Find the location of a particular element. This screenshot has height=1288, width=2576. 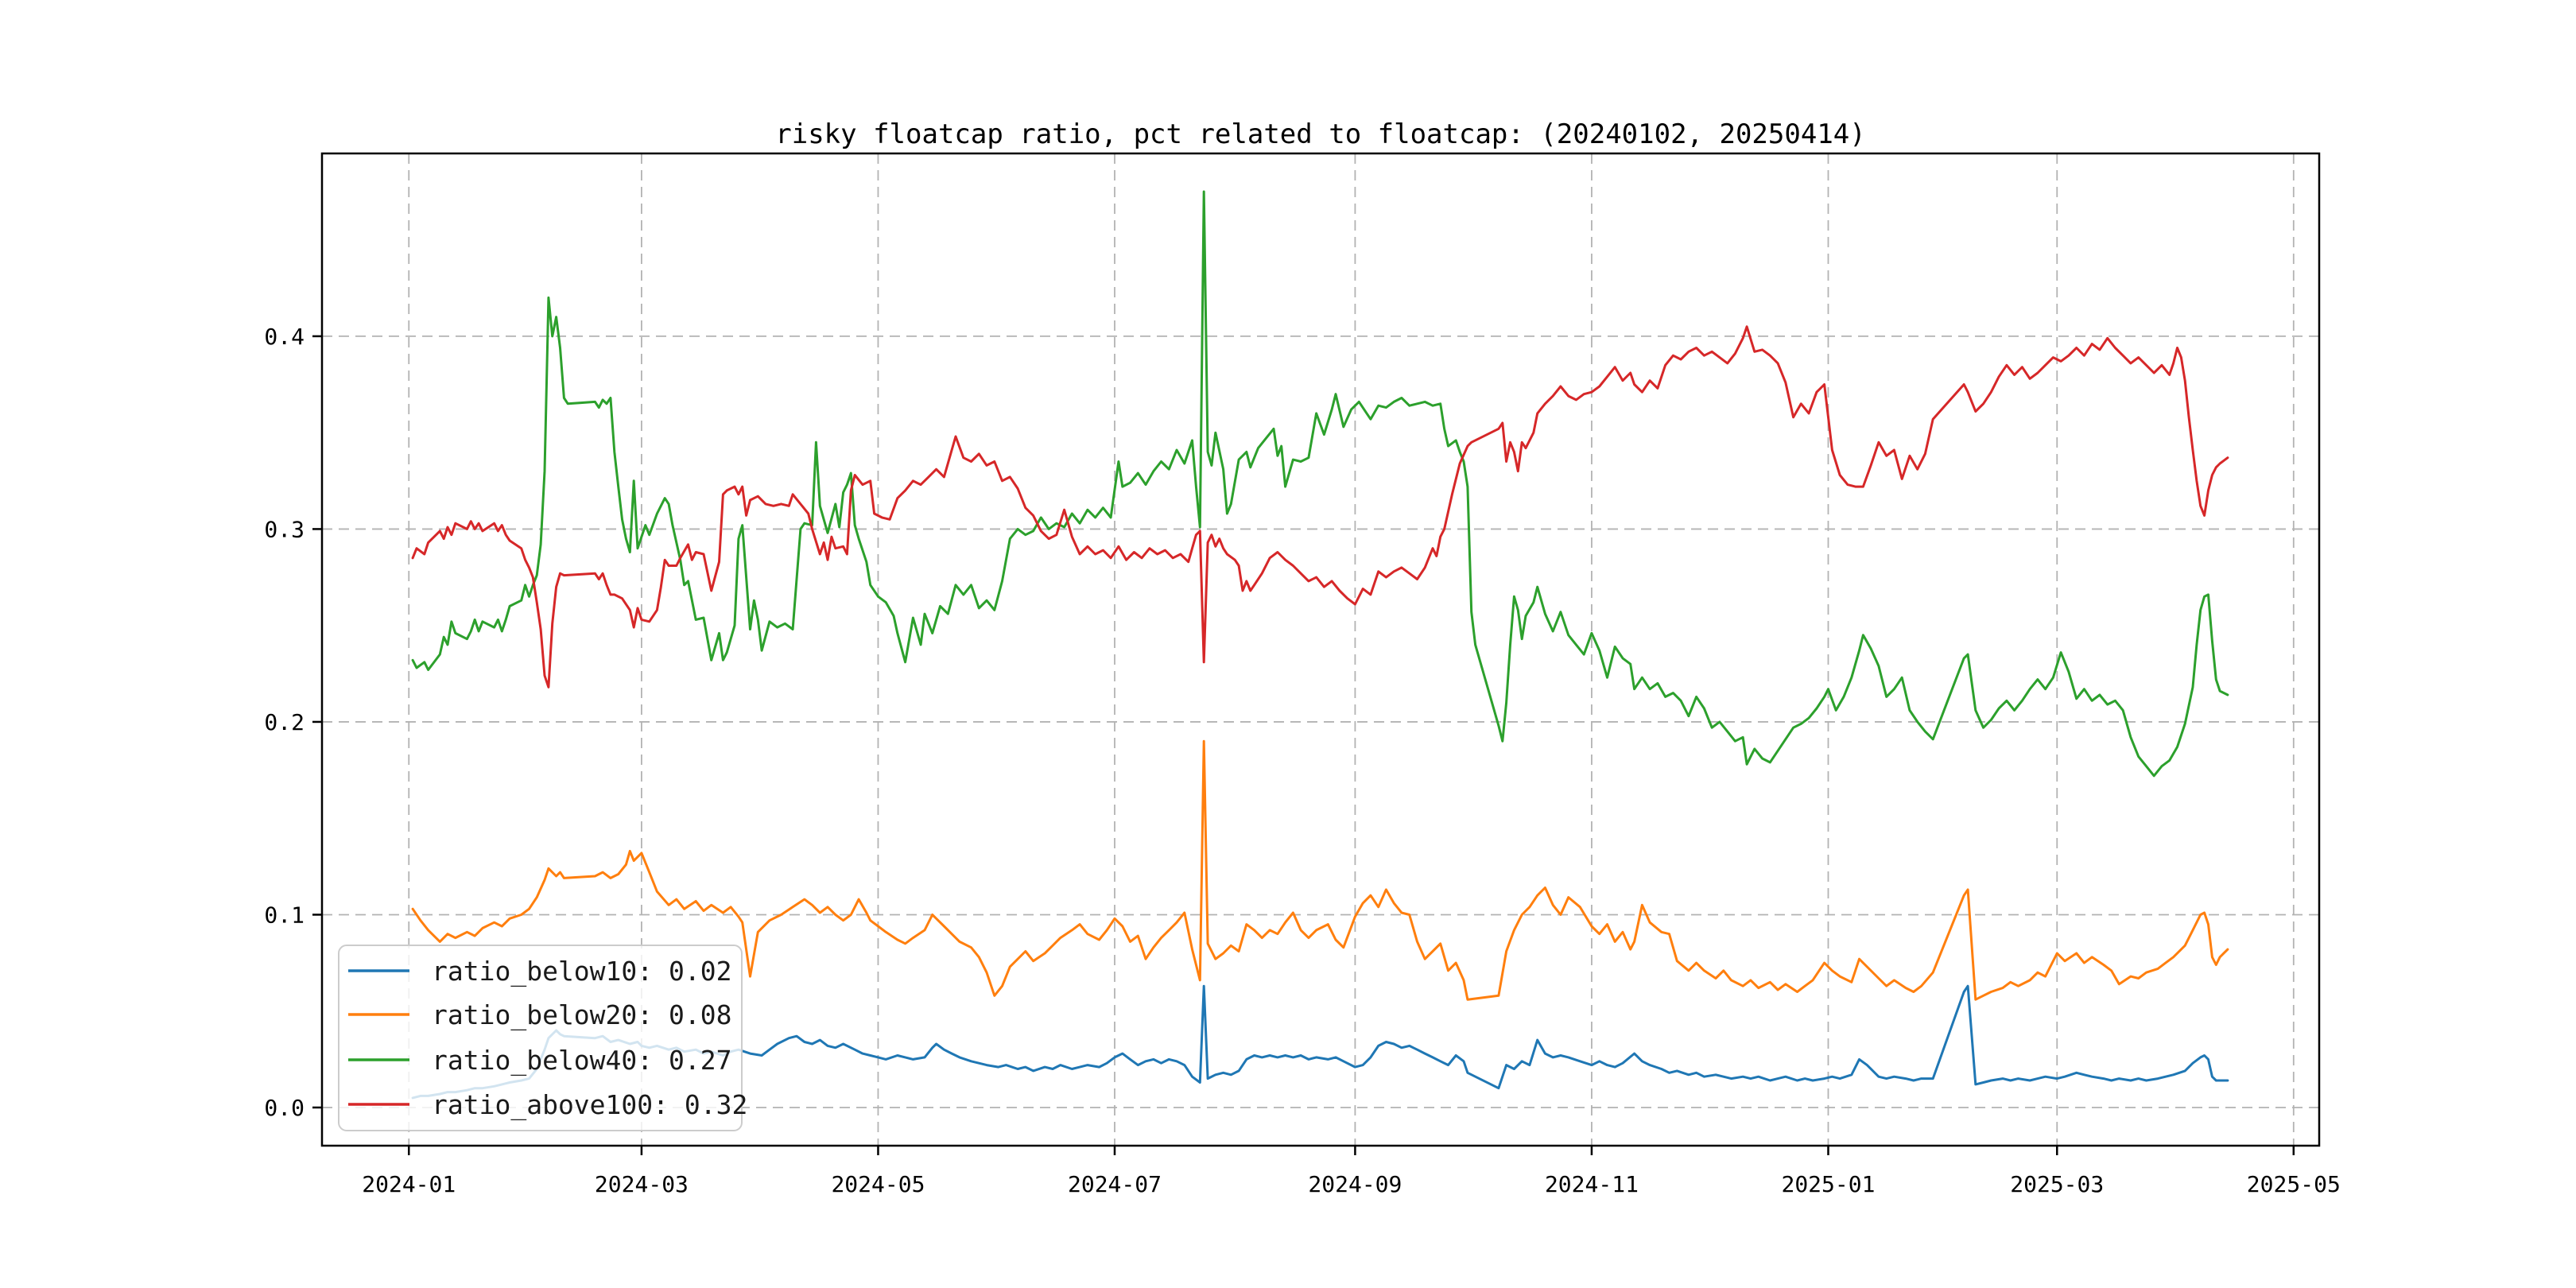

y-tick-label: 0.3 is located at coordinates (284, 529).